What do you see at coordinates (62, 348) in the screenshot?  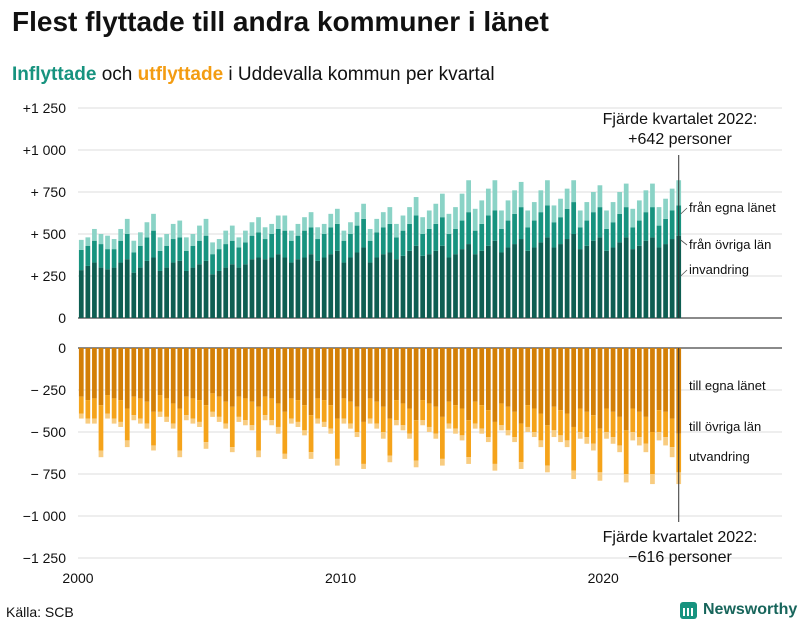 I see `y-tick-label: 0` at bounding box center [62, 348].